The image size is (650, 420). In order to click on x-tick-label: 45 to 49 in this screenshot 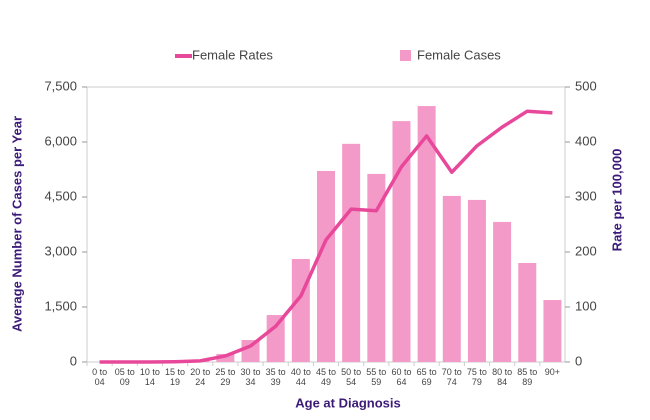, I will do `click(326, 377)`.